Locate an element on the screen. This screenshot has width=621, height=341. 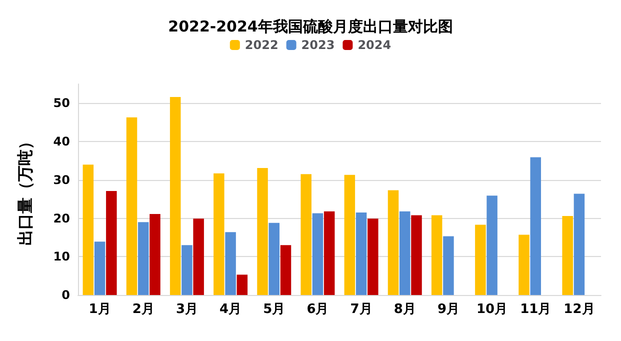
x-tick-label: 12月 is located at coordinates (579, 309).